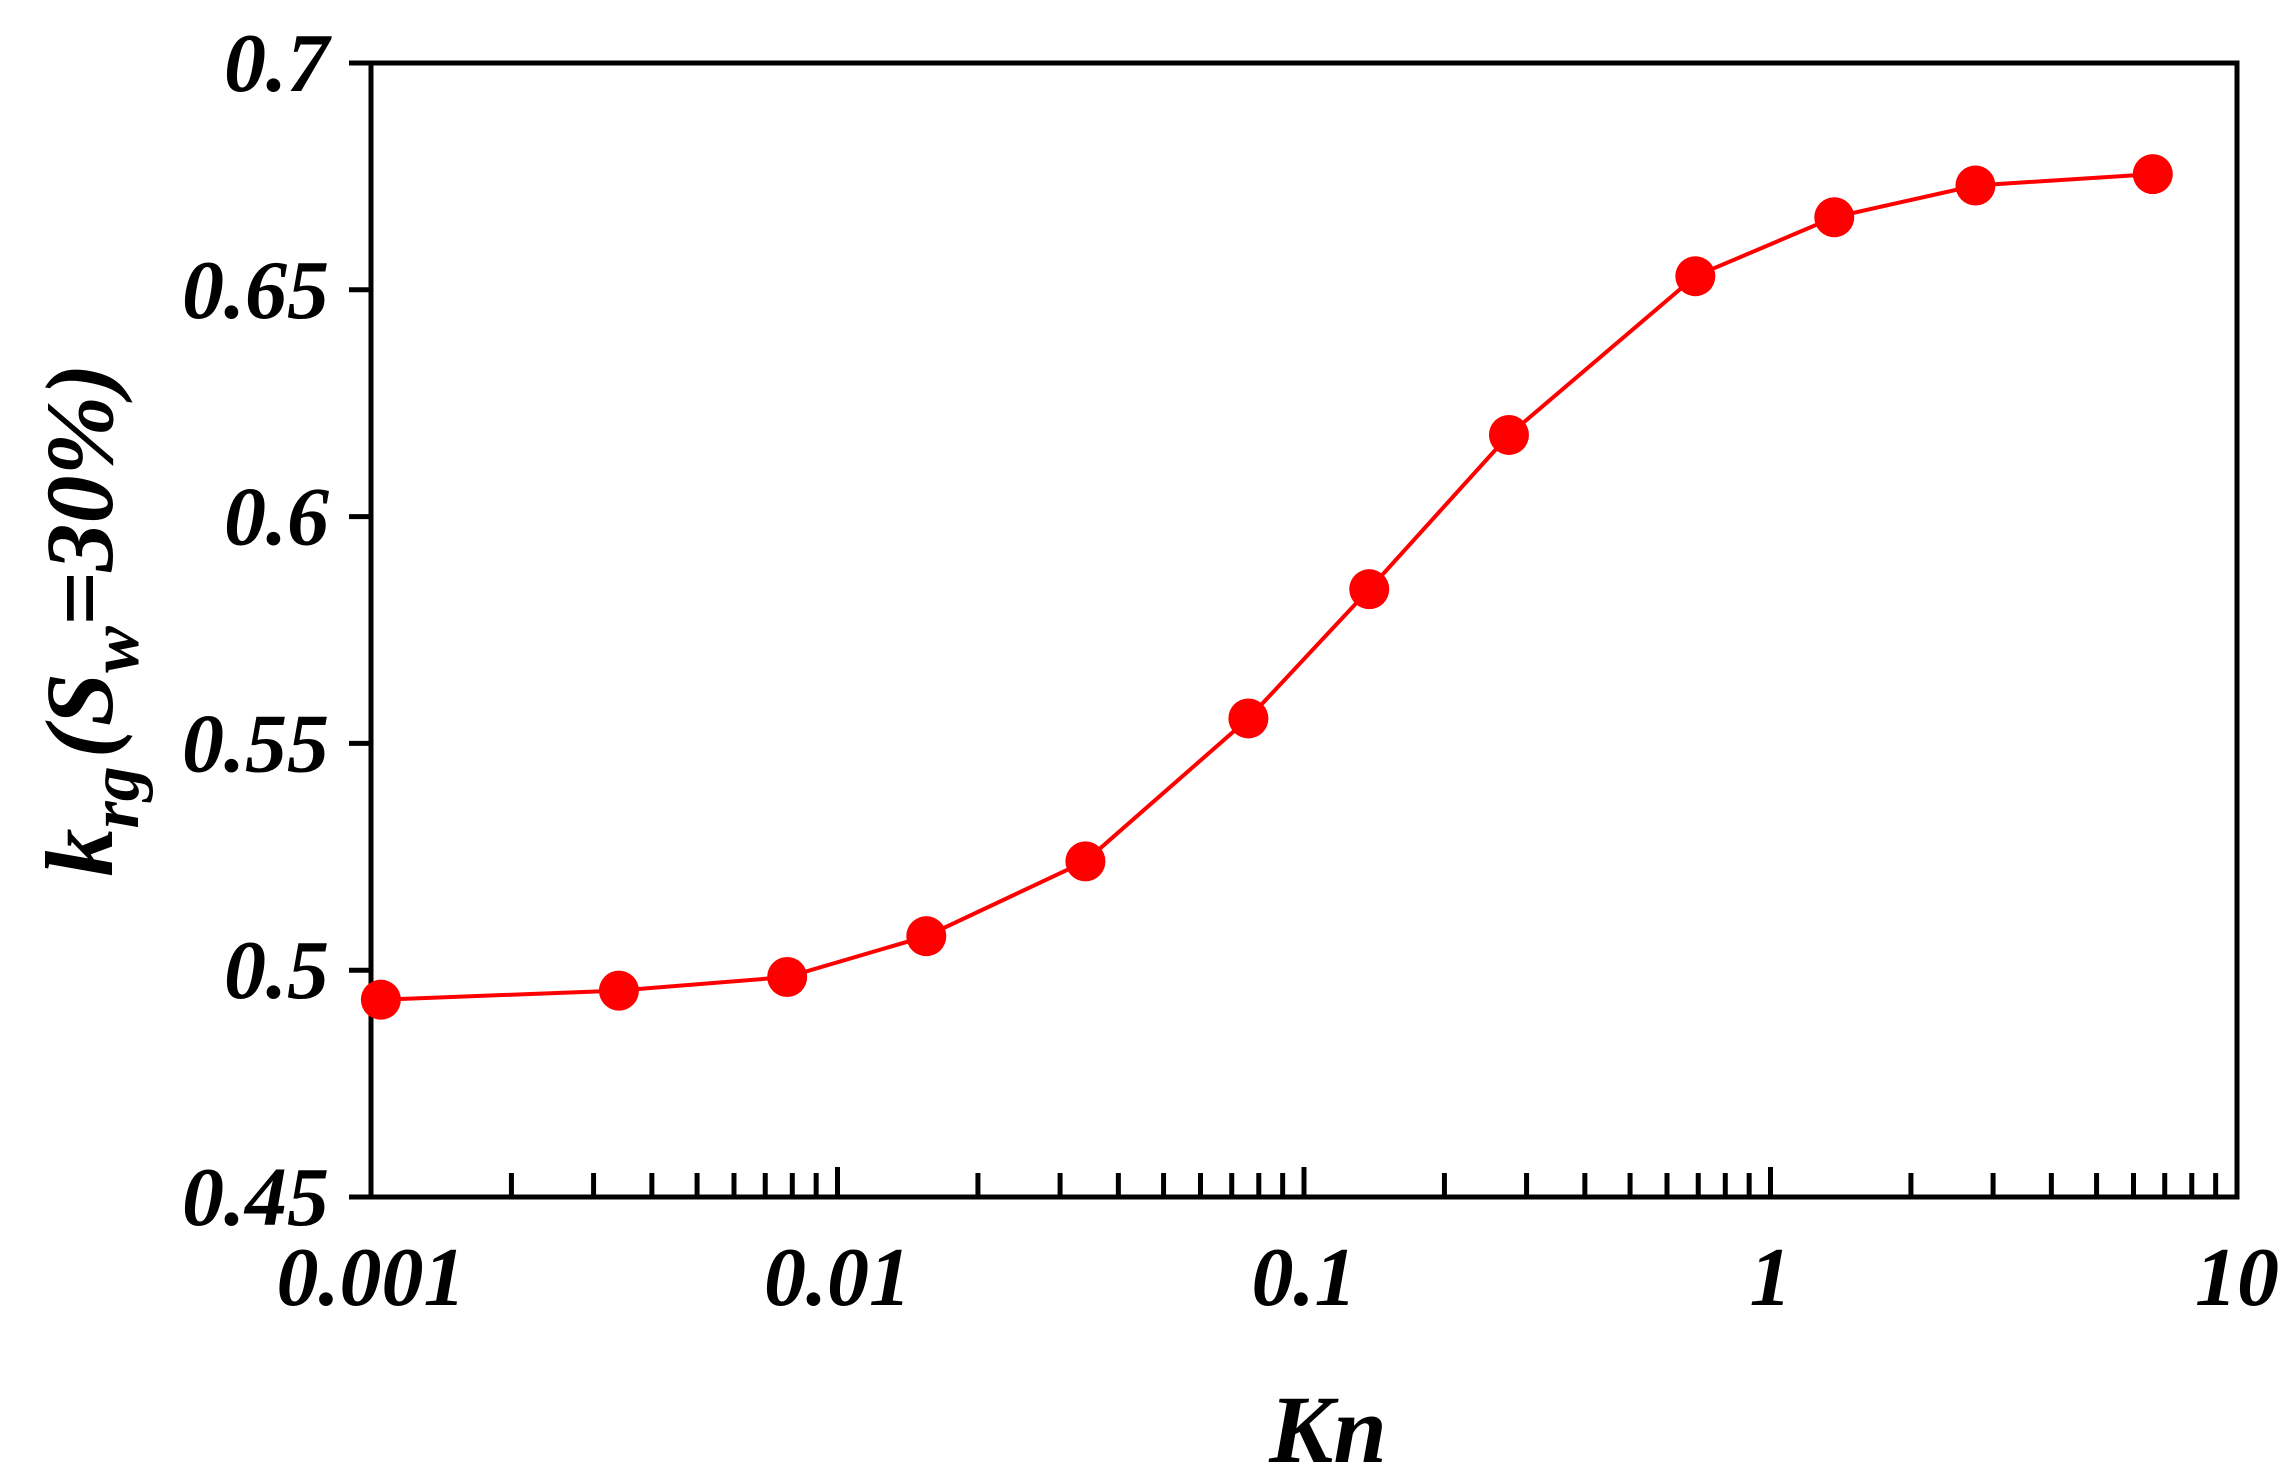 This screenshot has height=1476, width=2296. Describe the element at coordinates (79, 495) in the screenshot. I see `y-axis-title-rest: =30%)` at that location.